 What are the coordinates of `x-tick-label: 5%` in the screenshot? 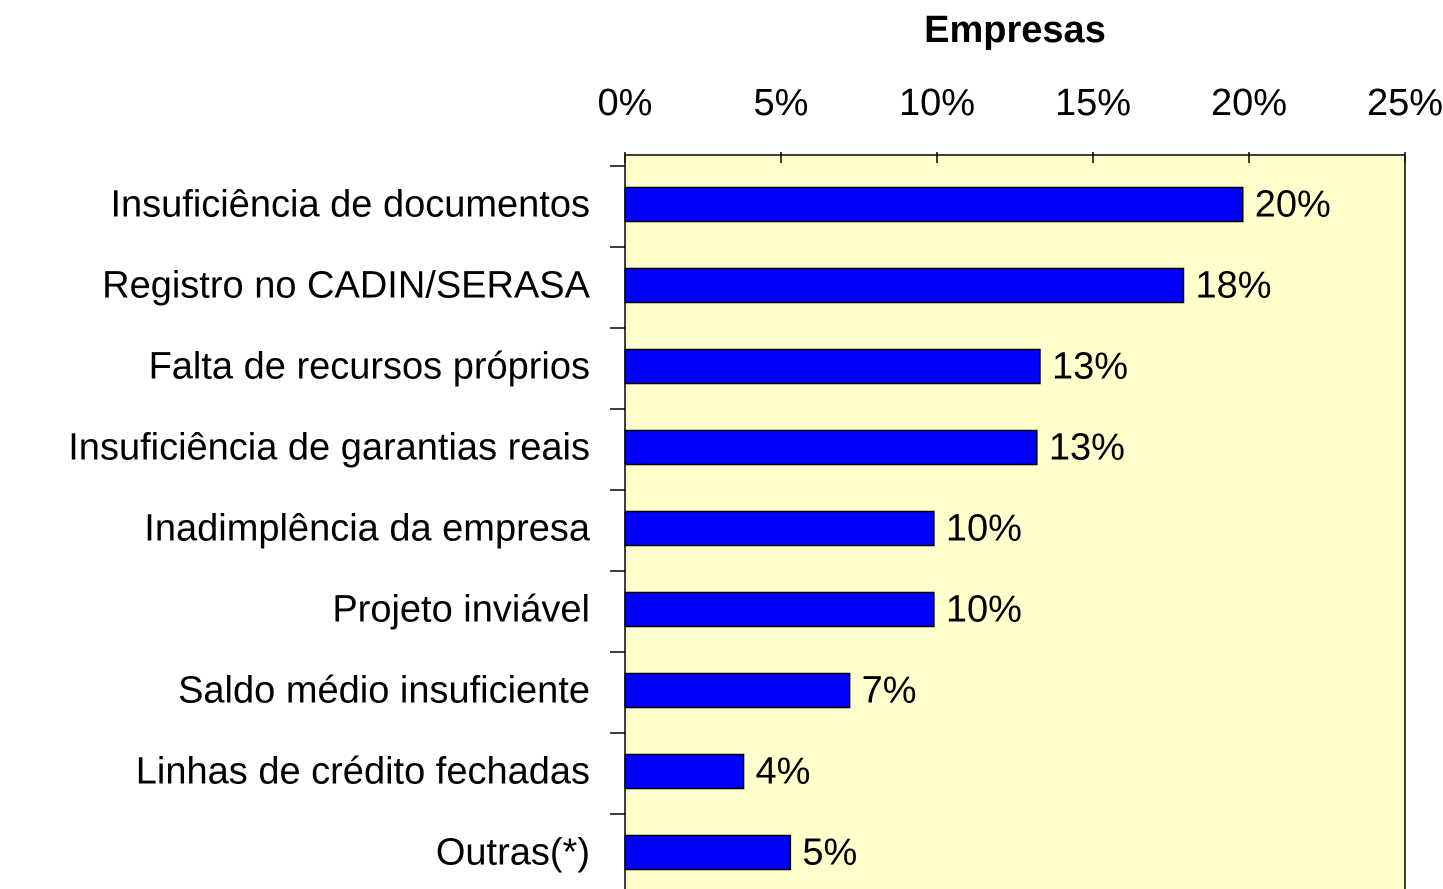 It's located at (781, 103).